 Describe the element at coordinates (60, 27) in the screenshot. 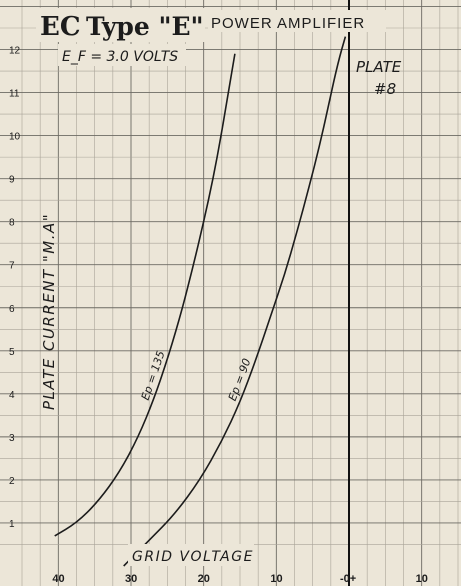

I see `title-logo: EC` at that location.